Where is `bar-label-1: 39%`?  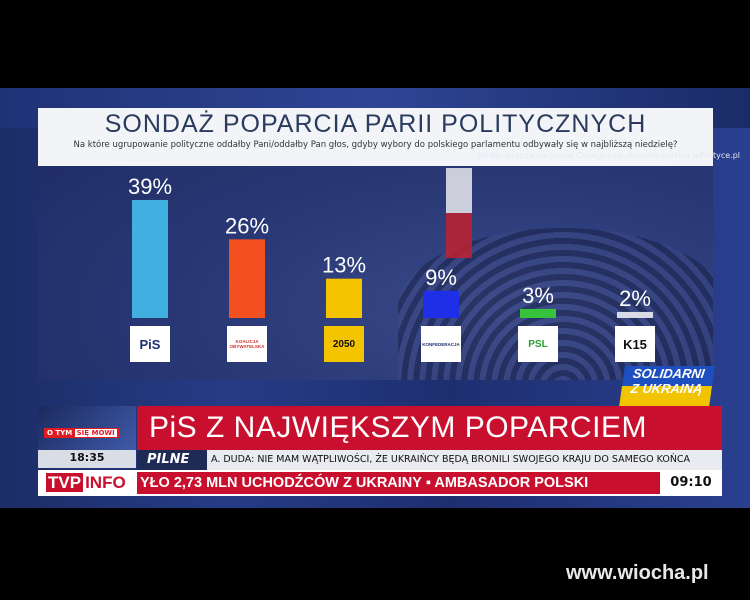
bar-label-1: 39% is located at coordinates (150, 186).